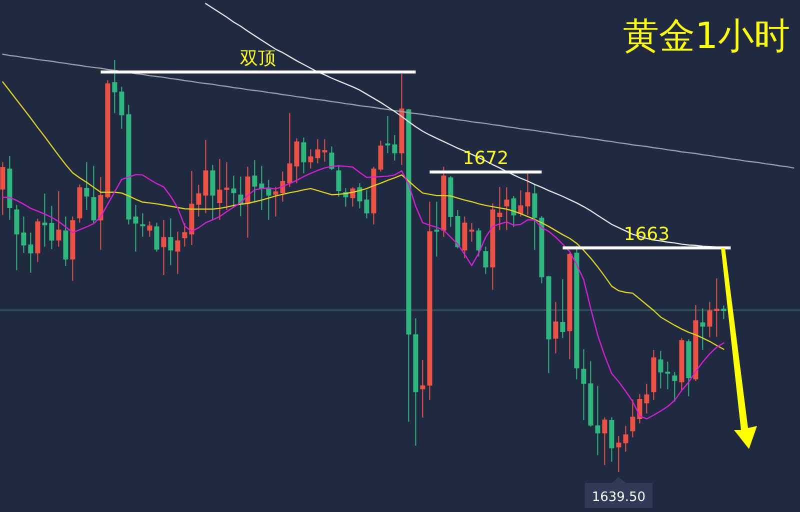  What do you see at coordinates (258, 58) in the screenshot?
I see `series-label: 双顶` at bounding box center [258, 58].